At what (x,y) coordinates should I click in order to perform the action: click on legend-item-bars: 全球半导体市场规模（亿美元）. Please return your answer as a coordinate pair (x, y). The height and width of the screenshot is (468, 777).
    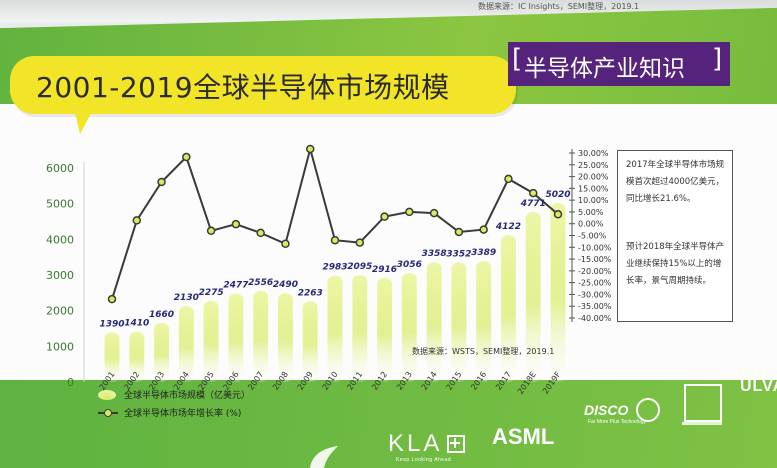
    Looking at the image, I should click on (198, 395).